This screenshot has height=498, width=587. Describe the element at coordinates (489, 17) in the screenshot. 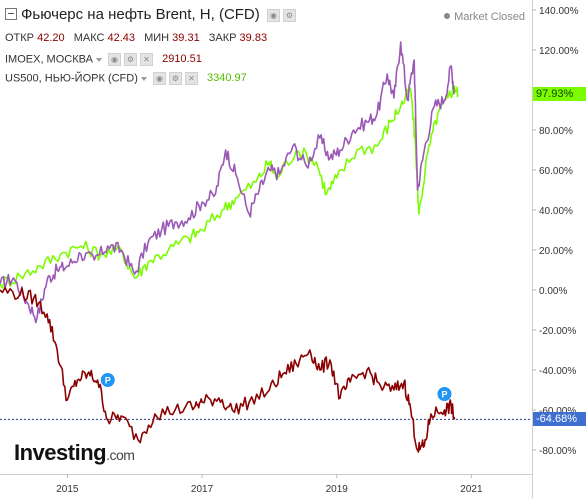

I see `market-status-label: Market Closed` at that location.